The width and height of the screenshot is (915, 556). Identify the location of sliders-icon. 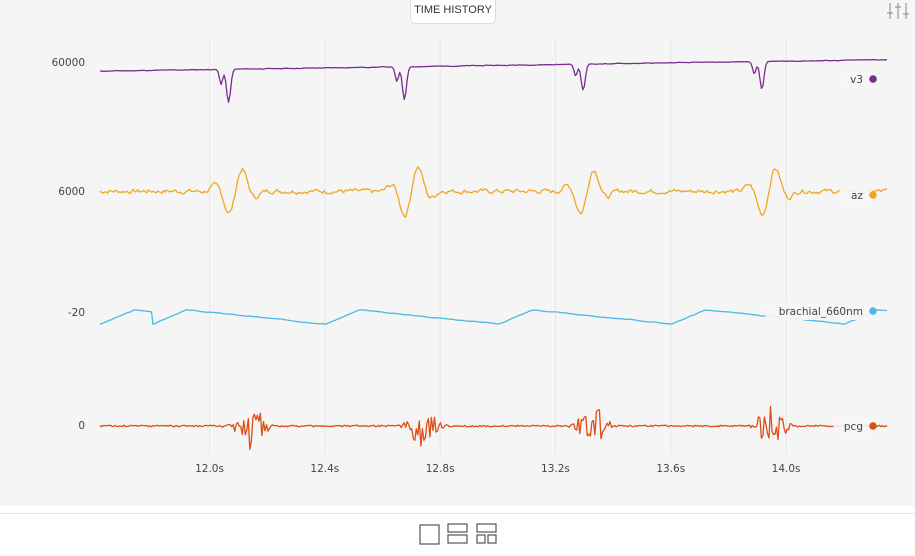
(898, 12).